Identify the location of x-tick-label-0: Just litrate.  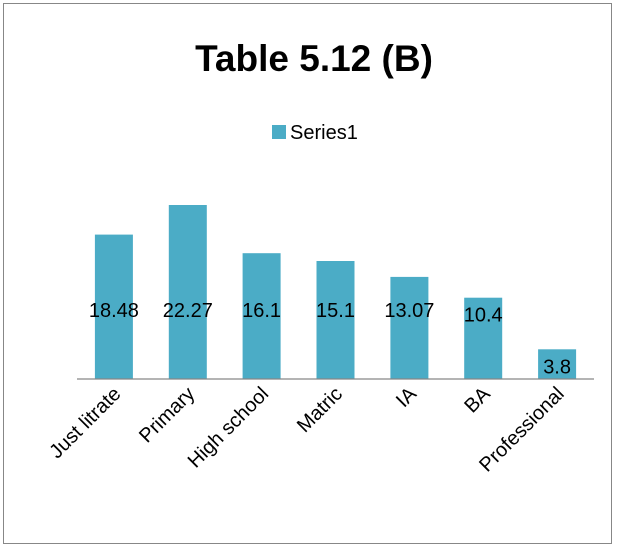
(85, 423).